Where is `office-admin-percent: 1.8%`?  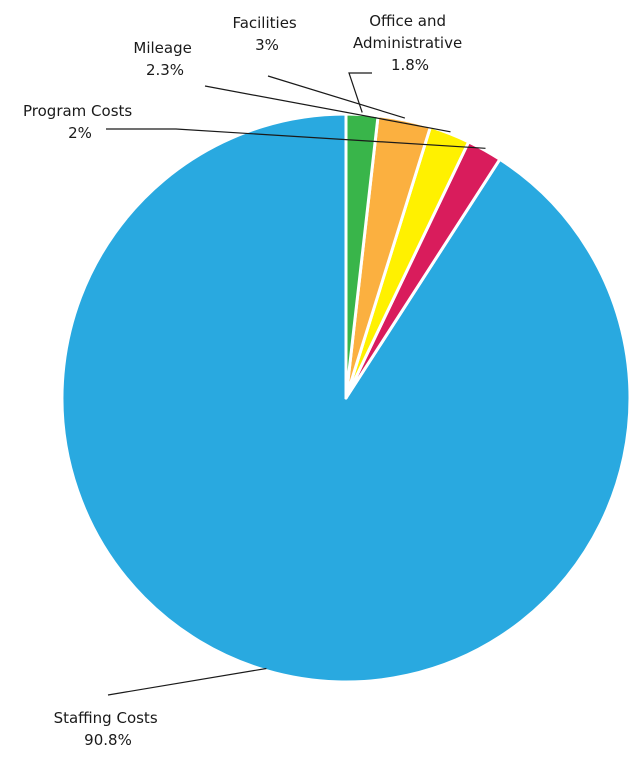
office-admin-percent: 1.8% is located at coordinates (410, 65).